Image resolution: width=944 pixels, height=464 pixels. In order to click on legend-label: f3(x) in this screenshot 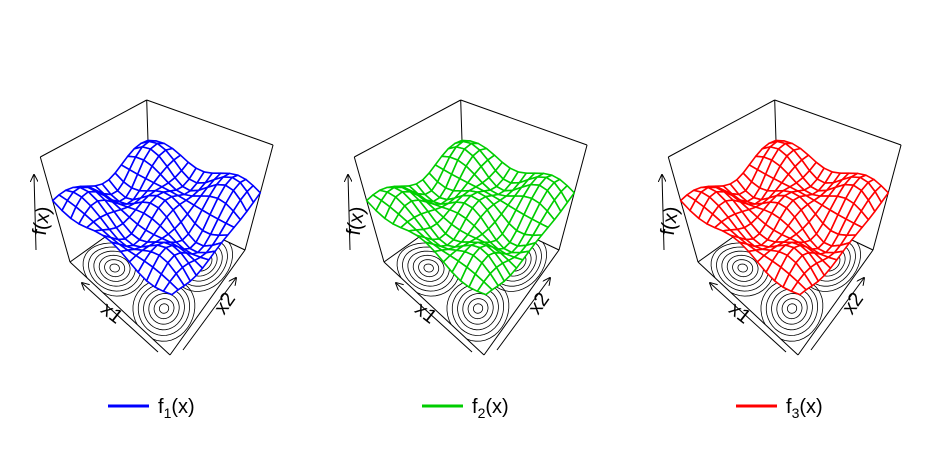, I will do `click(804, 408)`.